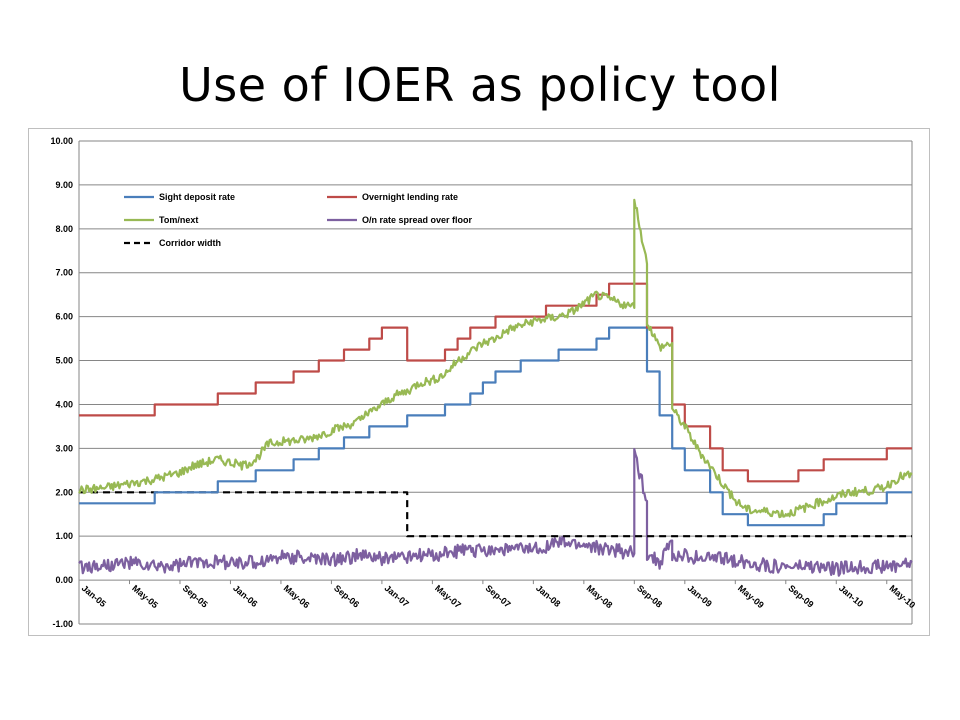 The image size is (960, 720). I want to click on y-tick-label: 1.00, so click(64, 536).